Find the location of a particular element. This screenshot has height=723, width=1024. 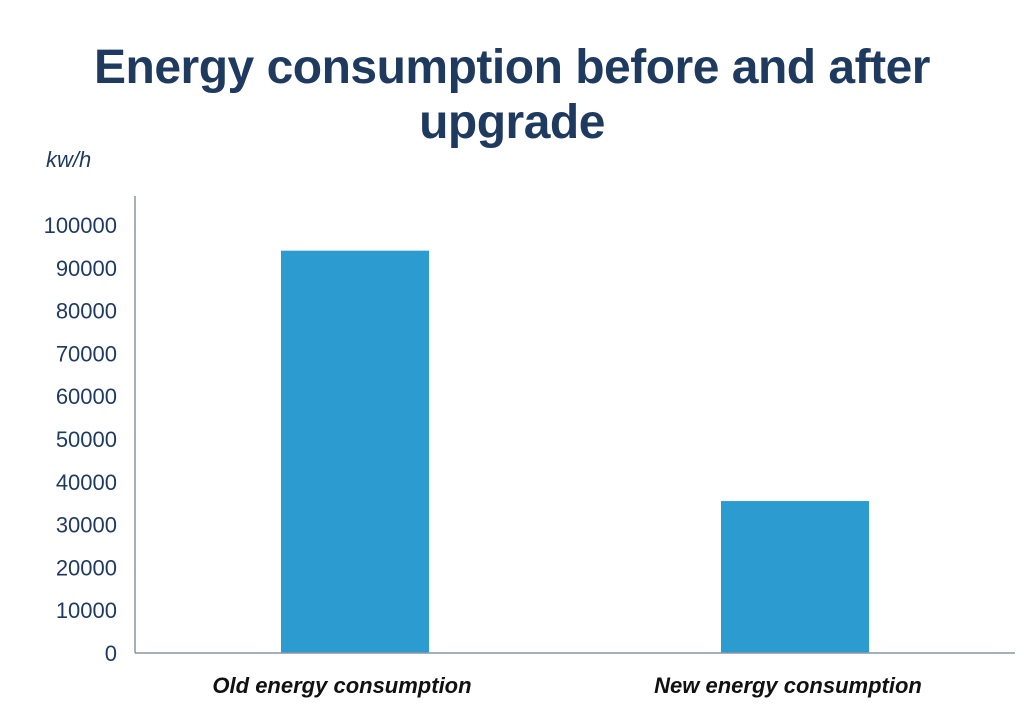

y-tick-label: 30000 is located at coordinates (86, 525).